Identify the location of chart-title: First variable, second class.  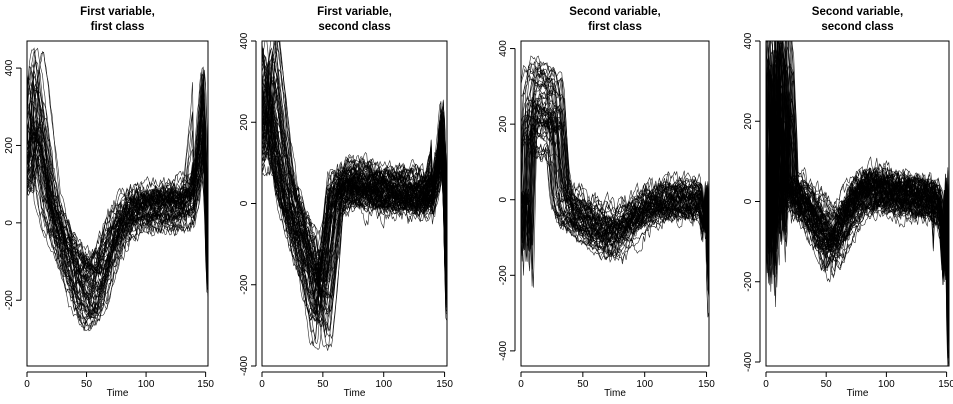
(354, 20).